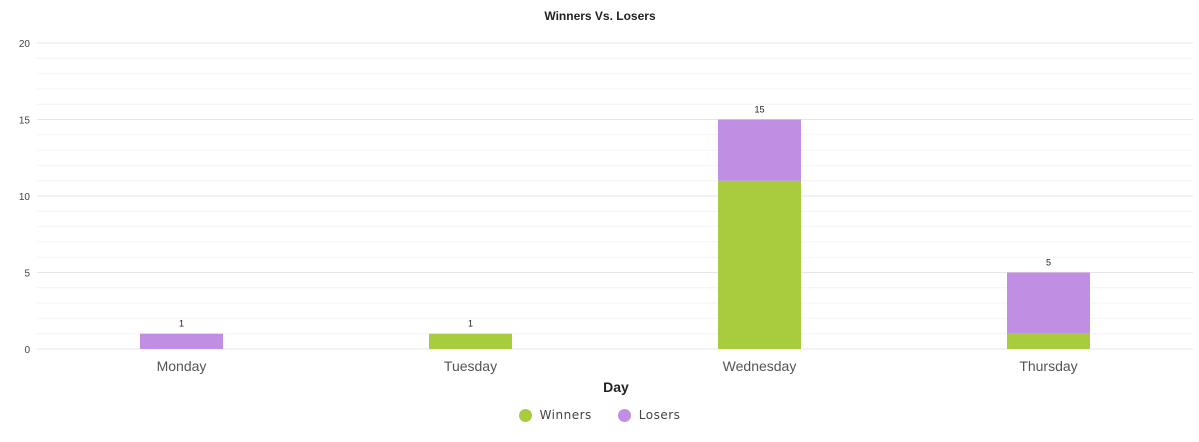  Describe the element at coordinates (759, 110) in the screenshot. I see `data-label-total: 15` at that location.